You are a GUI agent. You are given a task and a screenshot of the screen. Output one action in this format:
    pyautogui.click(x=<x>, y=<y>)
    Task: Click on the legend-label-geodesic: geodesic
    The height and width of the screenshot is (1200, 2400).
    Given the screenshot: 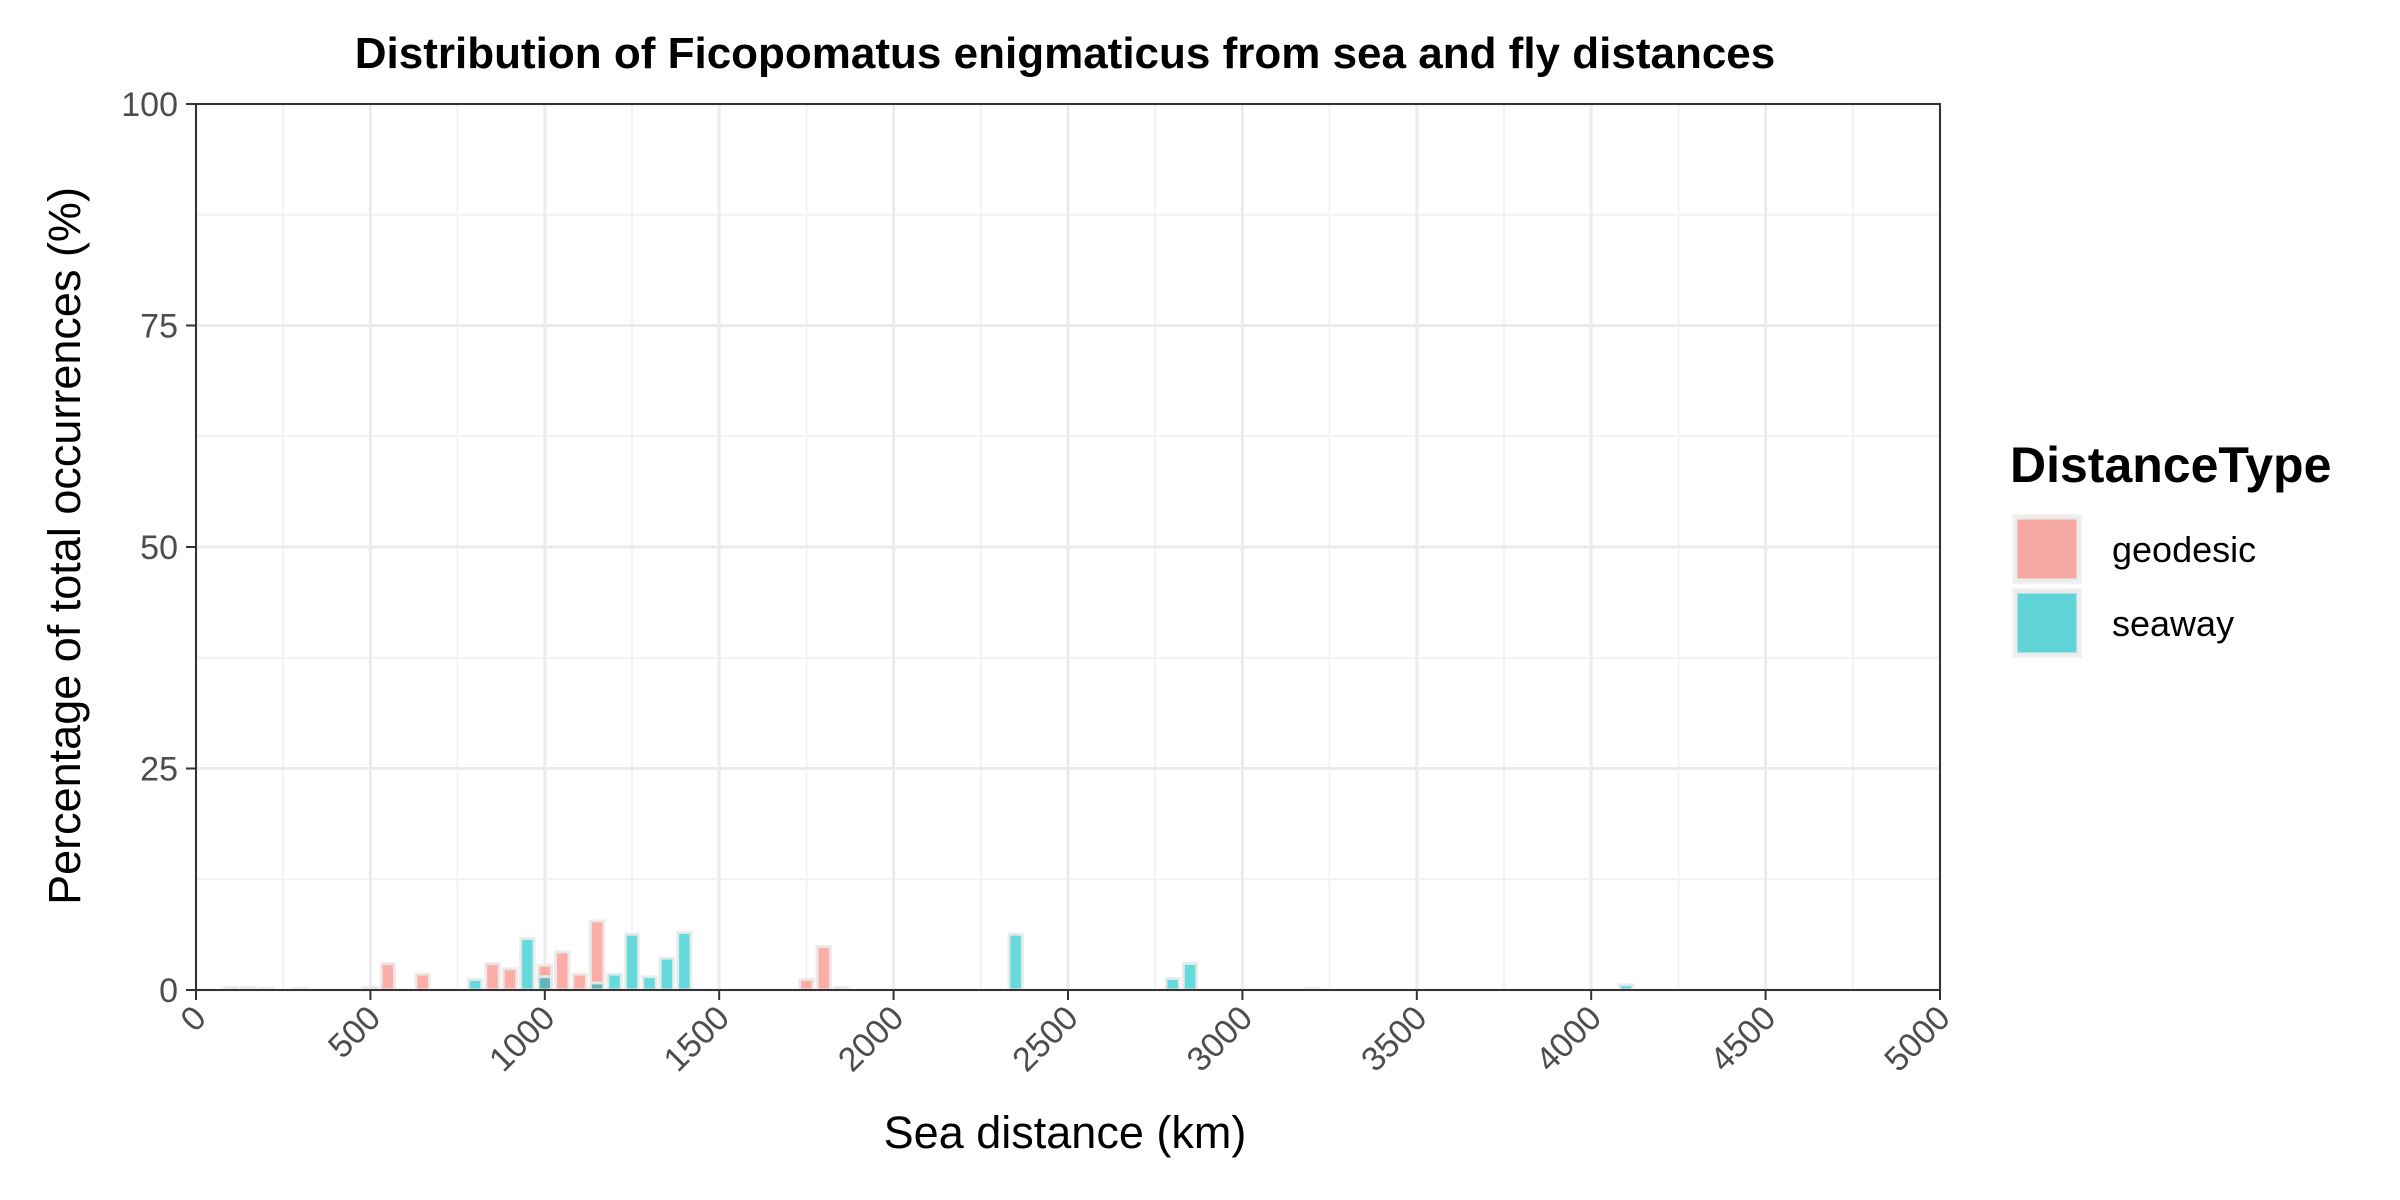 What is the action you would take?
    pyautogui.click(x=2184, y=549)
    